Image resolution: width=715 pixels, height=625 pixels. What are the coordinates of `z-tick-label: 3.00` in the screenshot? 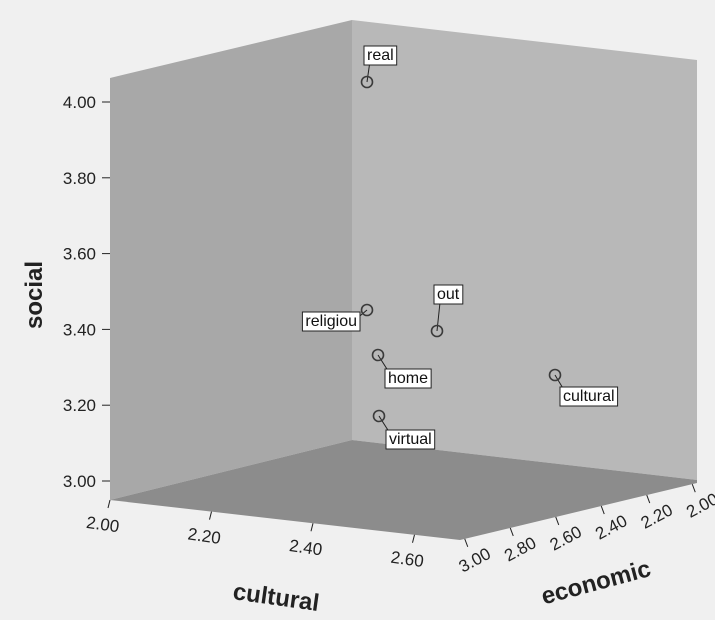 It's located at (475, 560).